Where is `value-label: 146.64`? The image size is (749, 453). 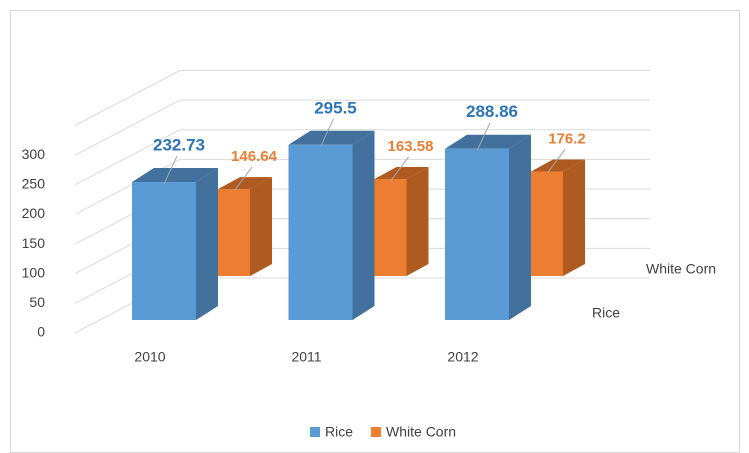
value-label: 146.64 is located at coordinates (254, 156).